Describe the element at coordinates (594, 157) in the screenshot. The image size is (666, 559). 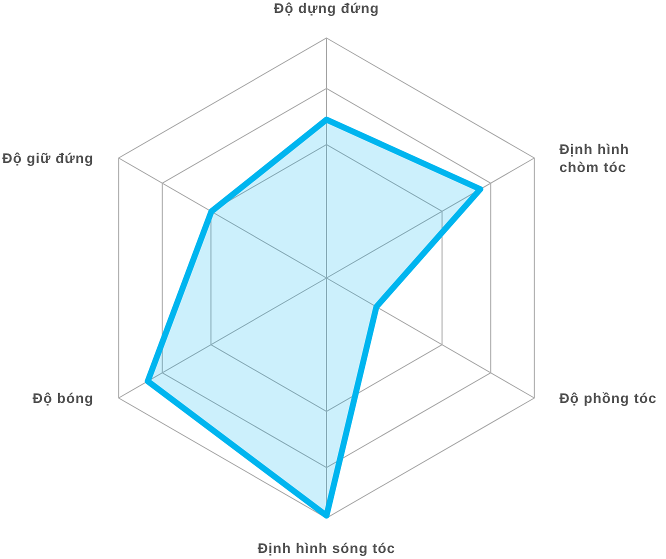
I see `spoke-label: Định hình chòm tóc` at that location.